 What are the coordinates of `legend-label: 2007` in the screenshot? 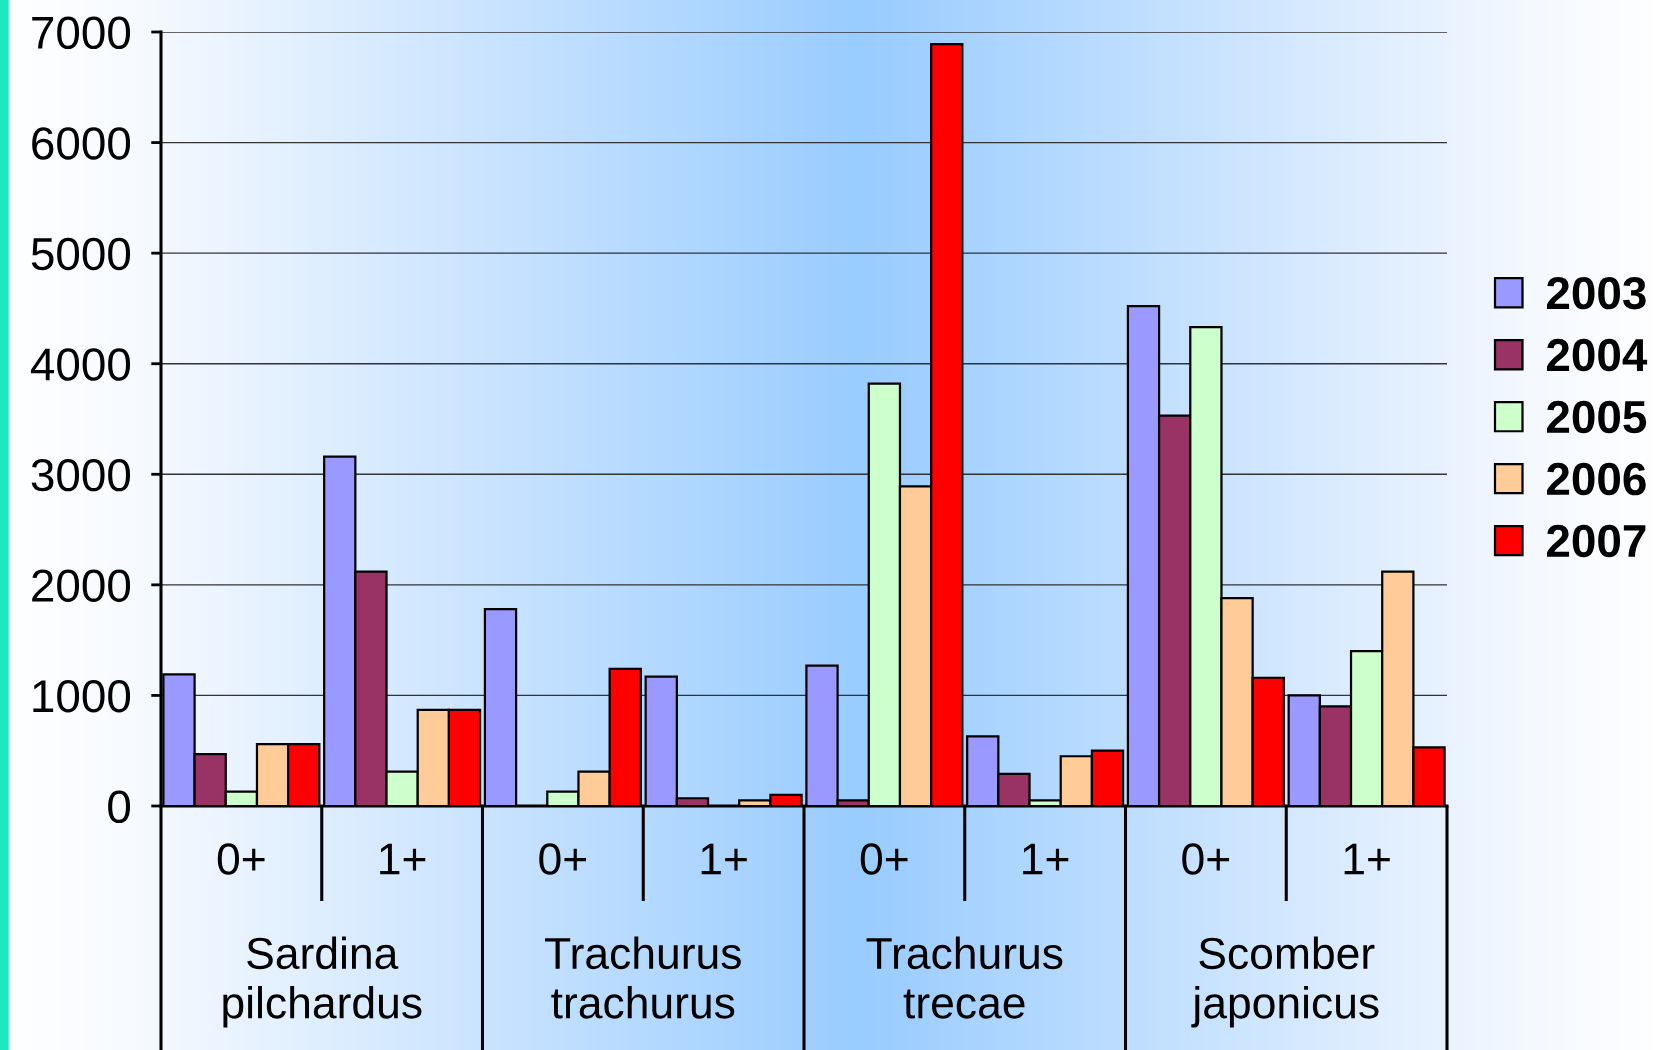 It's located at (1596, 541).